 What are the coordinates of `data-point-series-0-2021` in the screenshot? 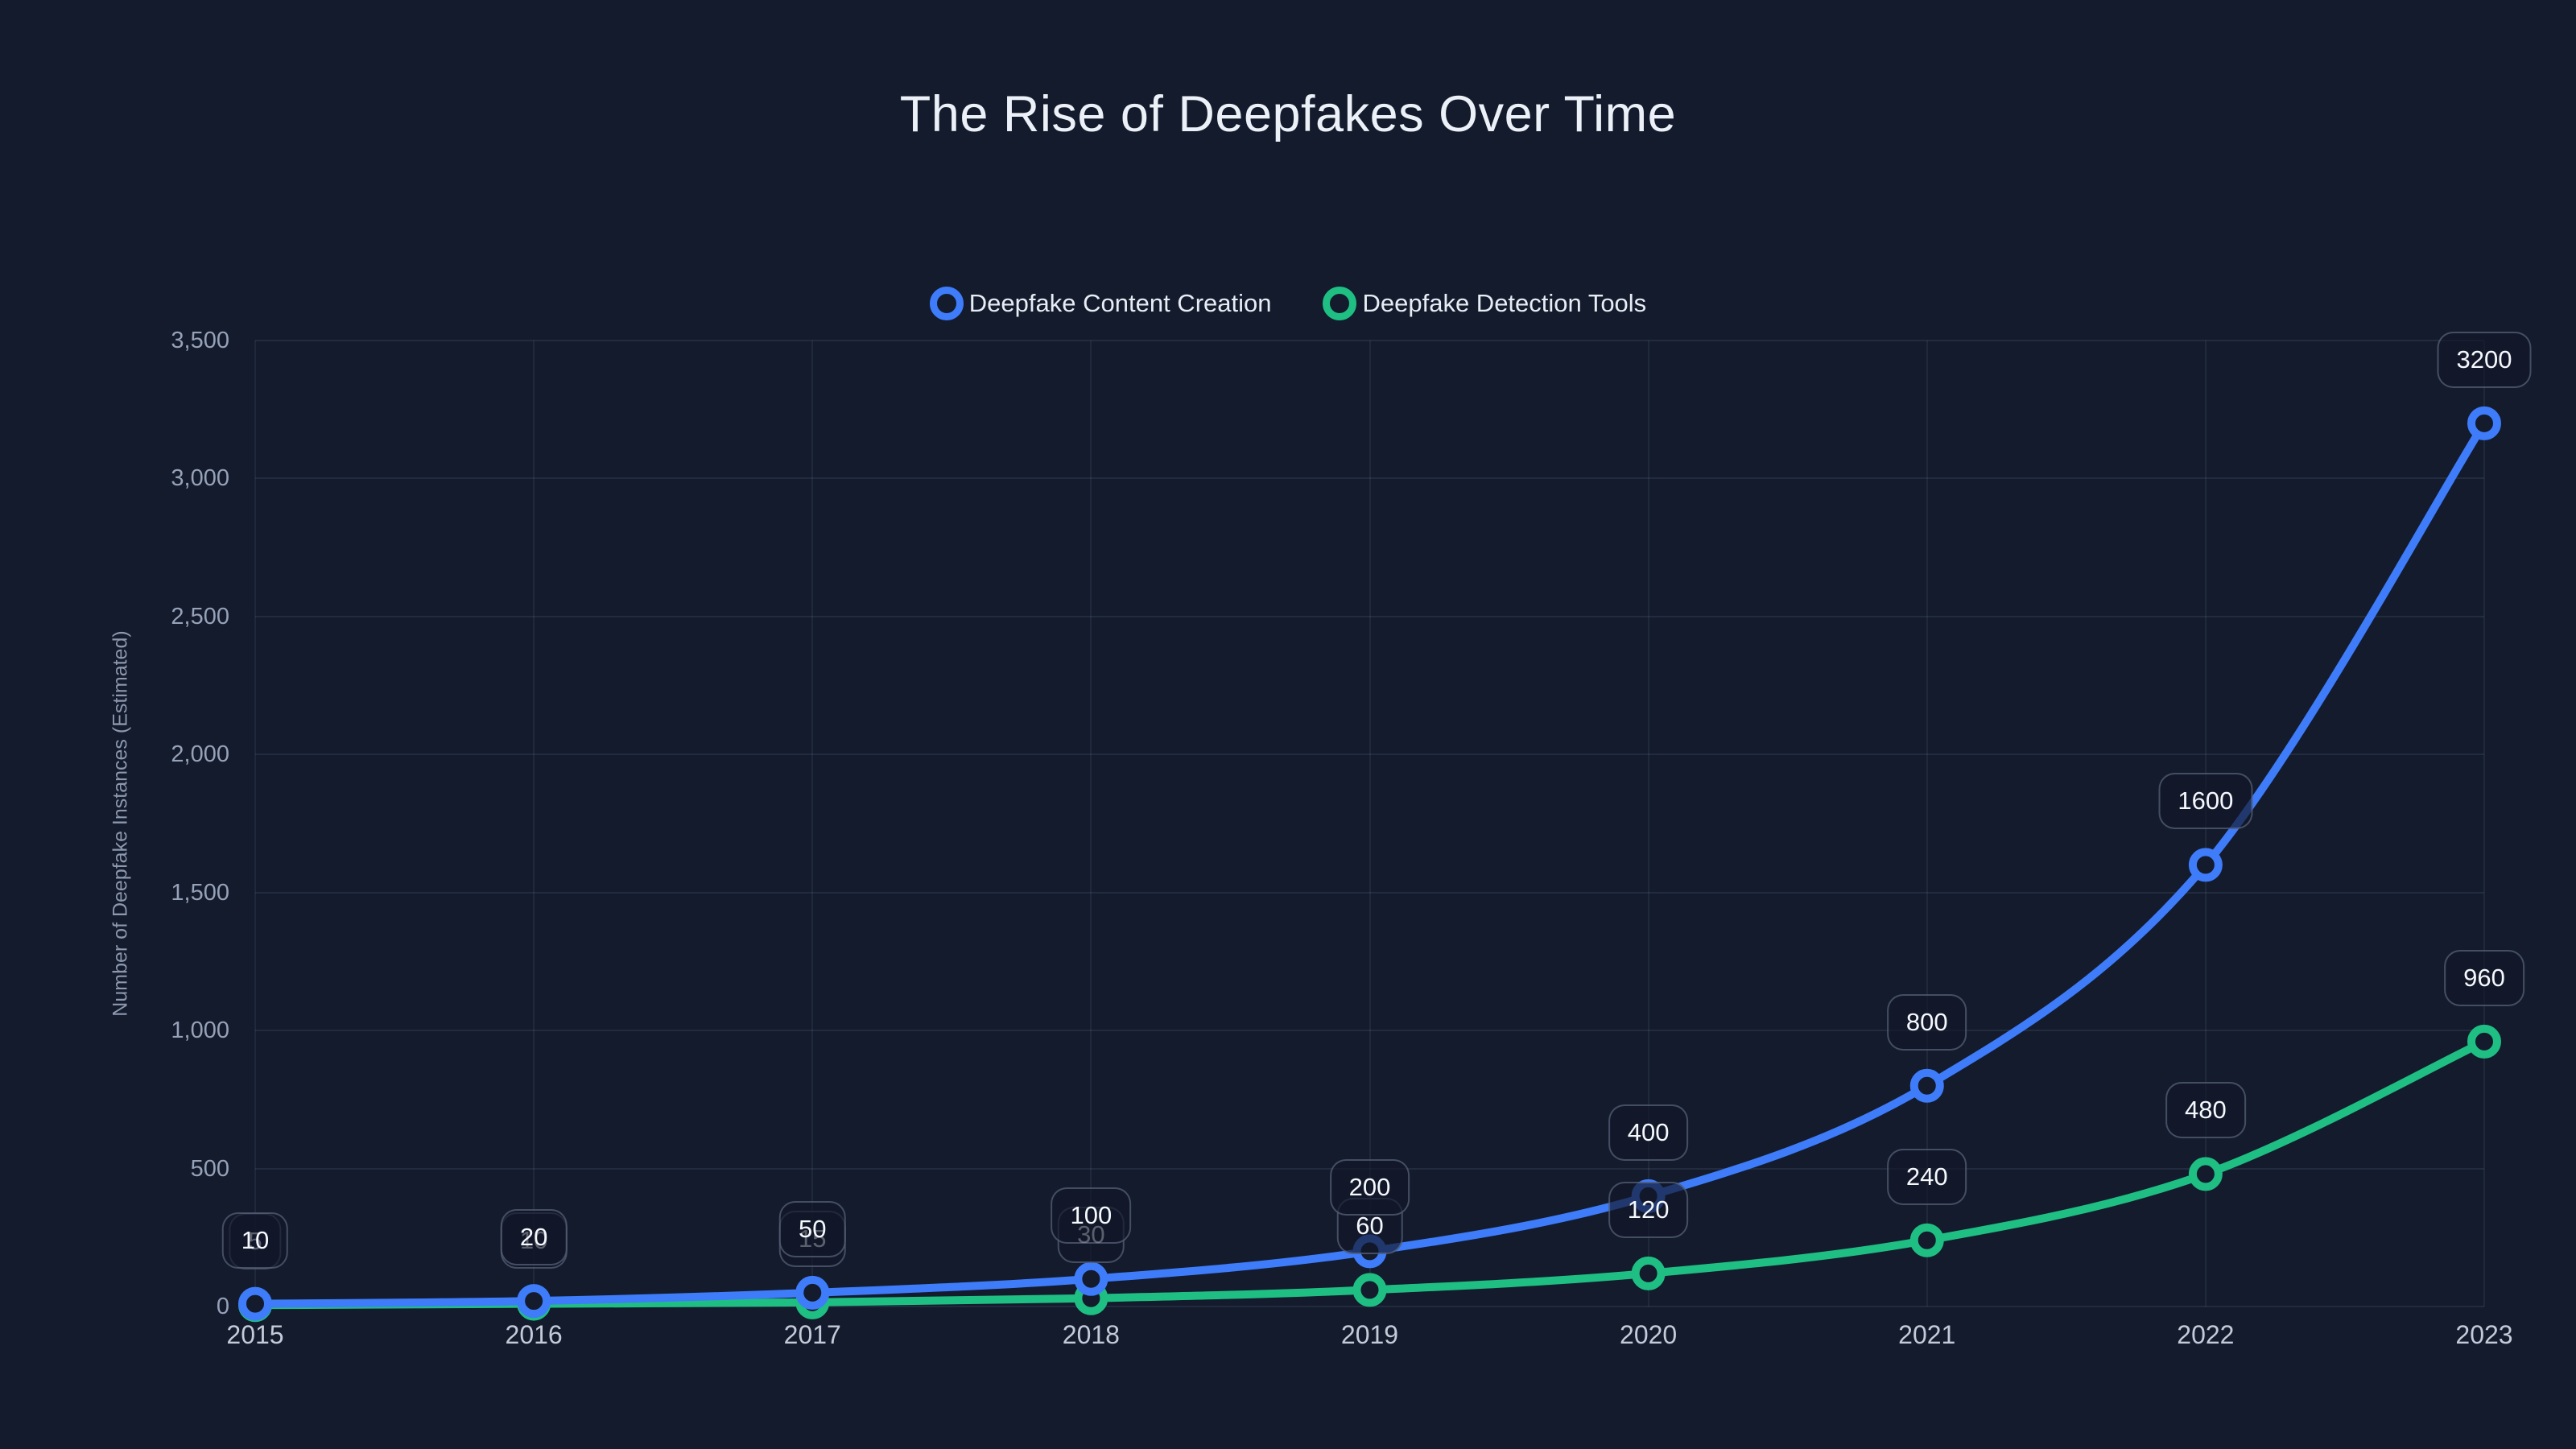 It's located at (1927, 1085).